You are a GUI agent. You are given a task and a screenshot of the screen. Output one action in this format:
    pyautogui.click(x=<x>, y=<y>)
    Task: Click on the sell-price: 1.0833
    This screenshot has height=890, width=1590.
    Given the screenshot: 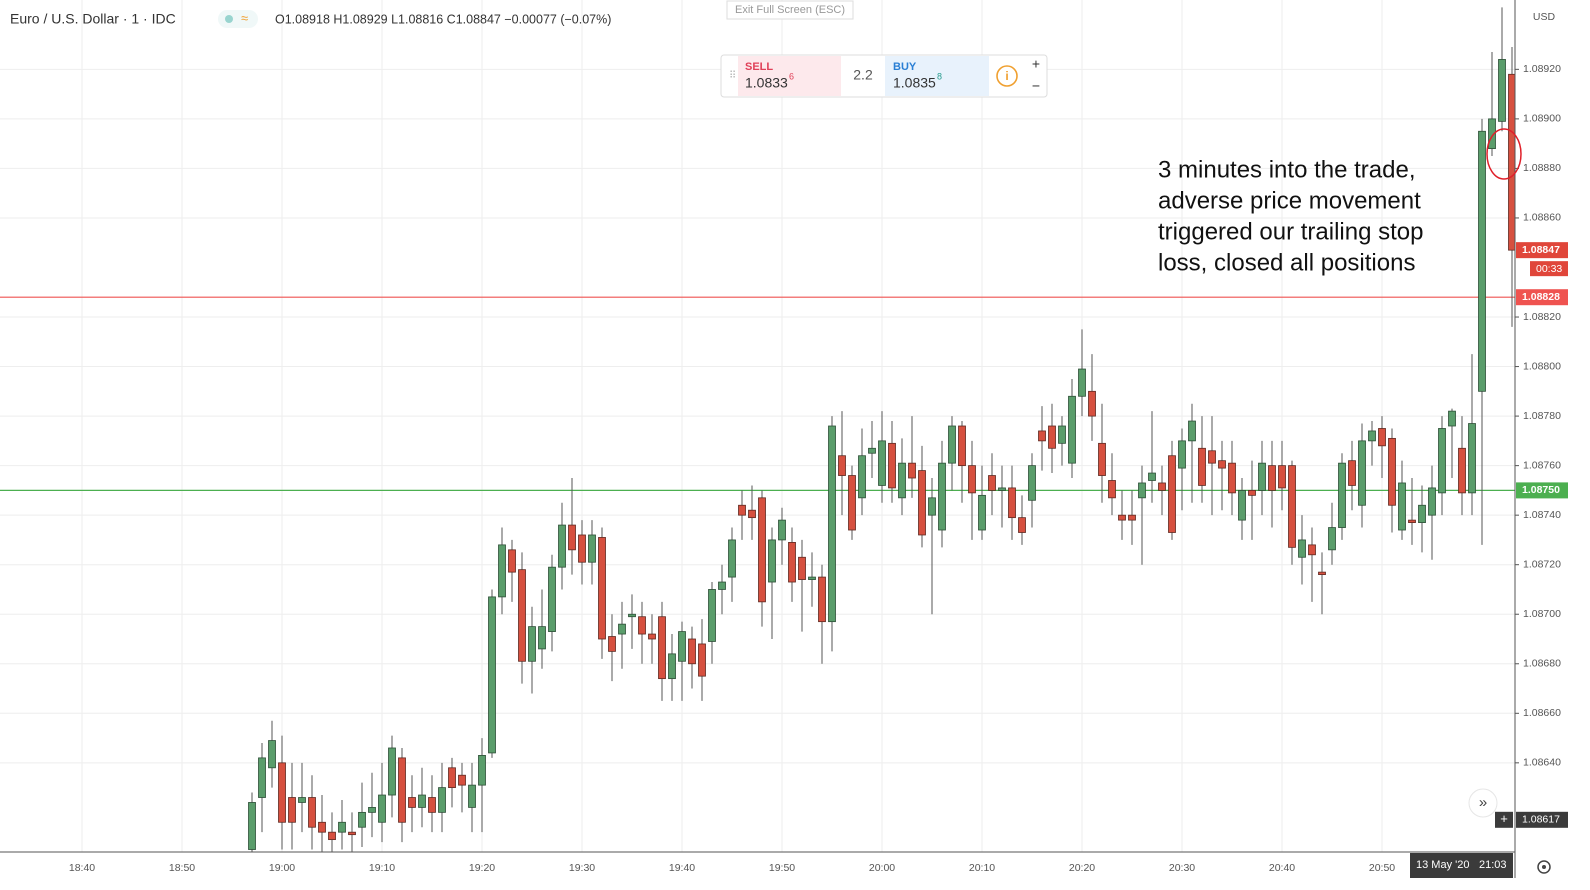 What is the action you would take?
    pyautogui.click(x=766, y=83)
    